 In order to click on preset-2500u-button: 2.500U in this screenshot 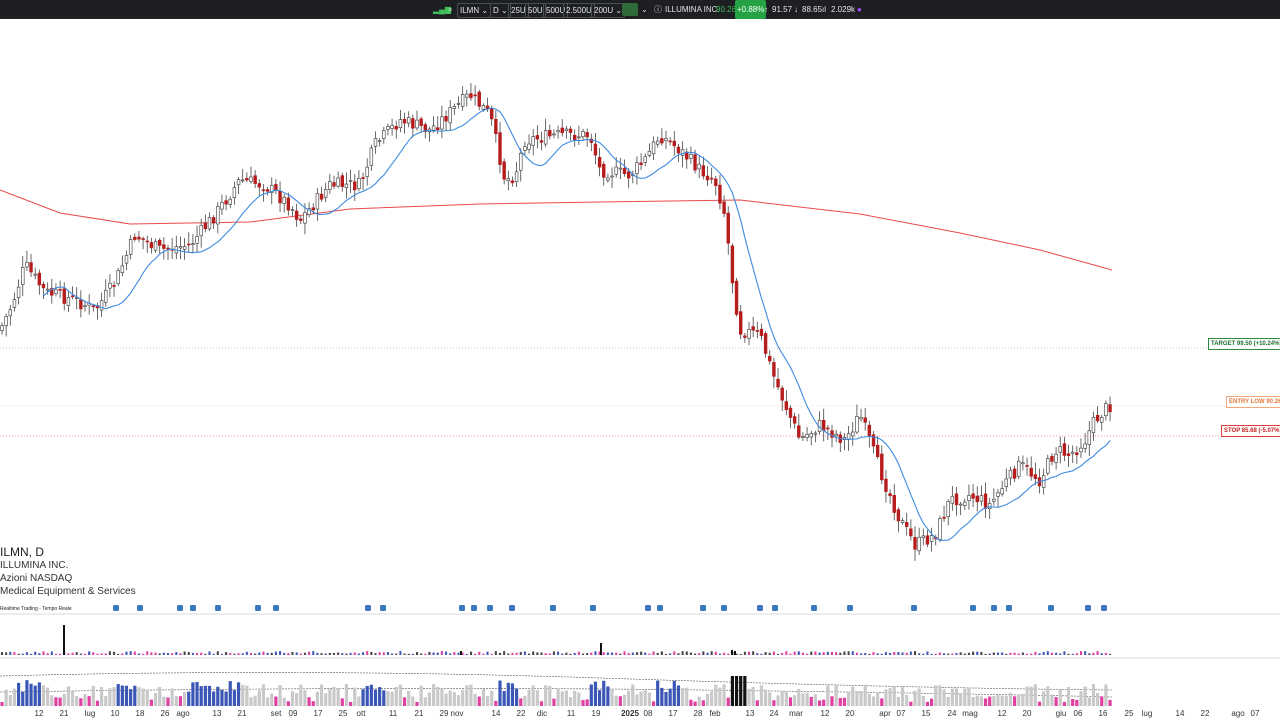, I will do `click(579, 10)`.